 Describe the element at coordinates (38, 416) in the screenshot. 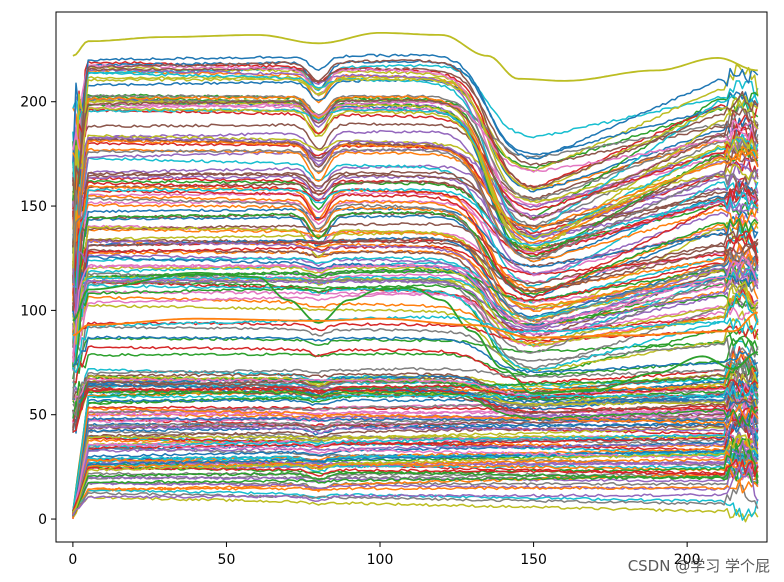

I see `y-tick-label: 50` at that location.